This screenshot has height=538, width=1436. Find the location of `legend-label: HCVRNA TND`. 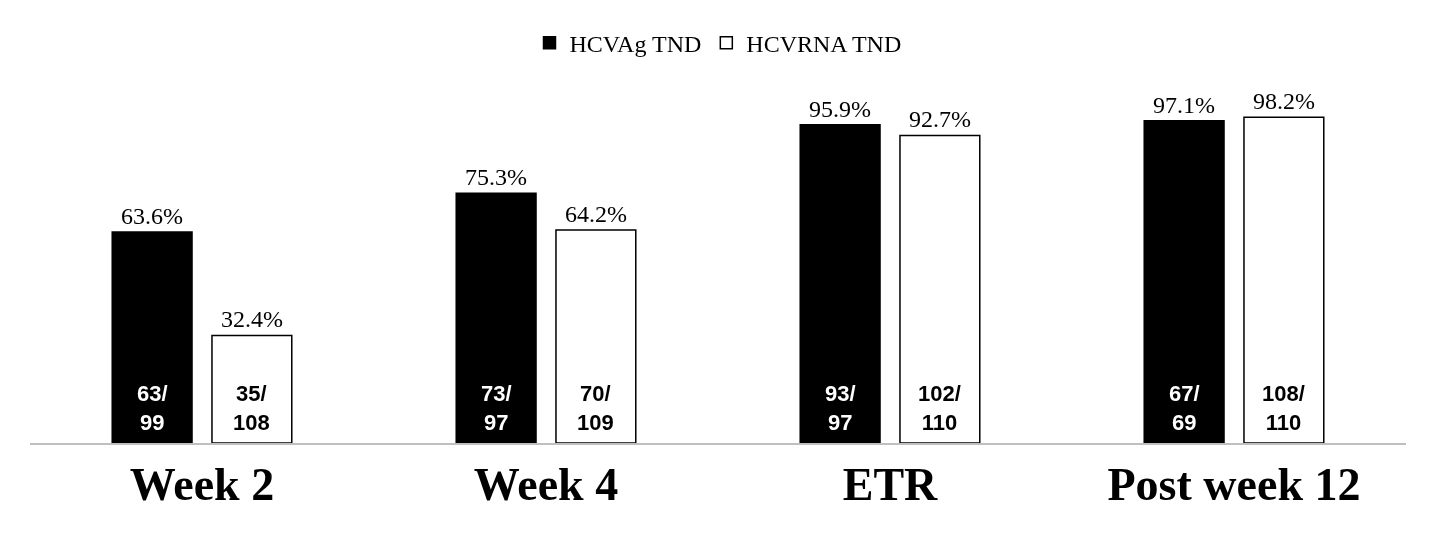

legend-label: HCVRNA TND is located at coordinates (824, 44).